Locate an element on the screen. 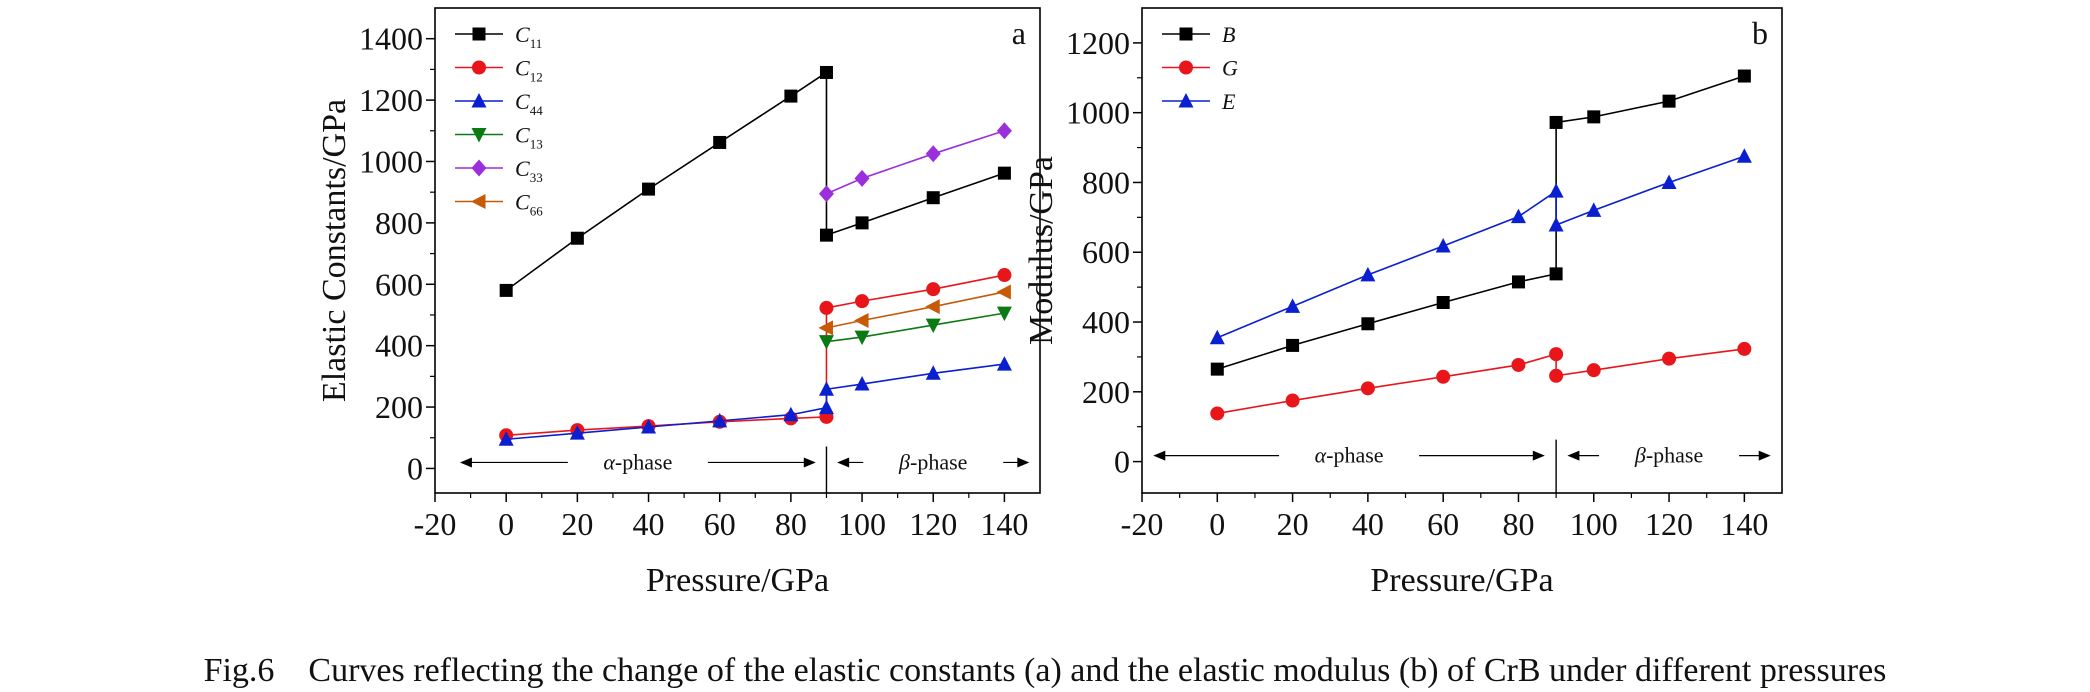 Image resolution: width=2090 pixels, height=692 pixels. x-tick-label: 100 is located at coordinates (862, 524).